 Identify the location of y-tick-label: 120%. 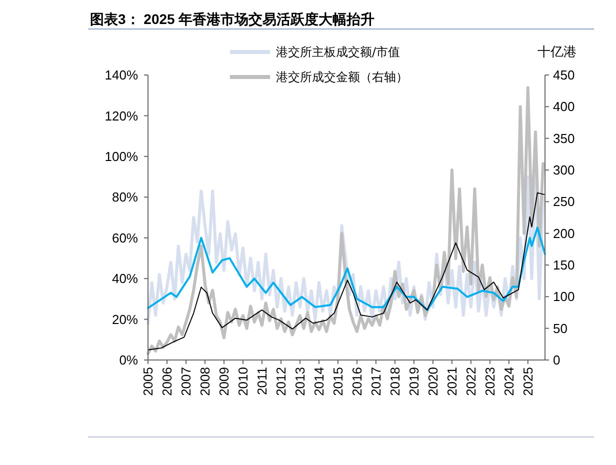
(121, 116).